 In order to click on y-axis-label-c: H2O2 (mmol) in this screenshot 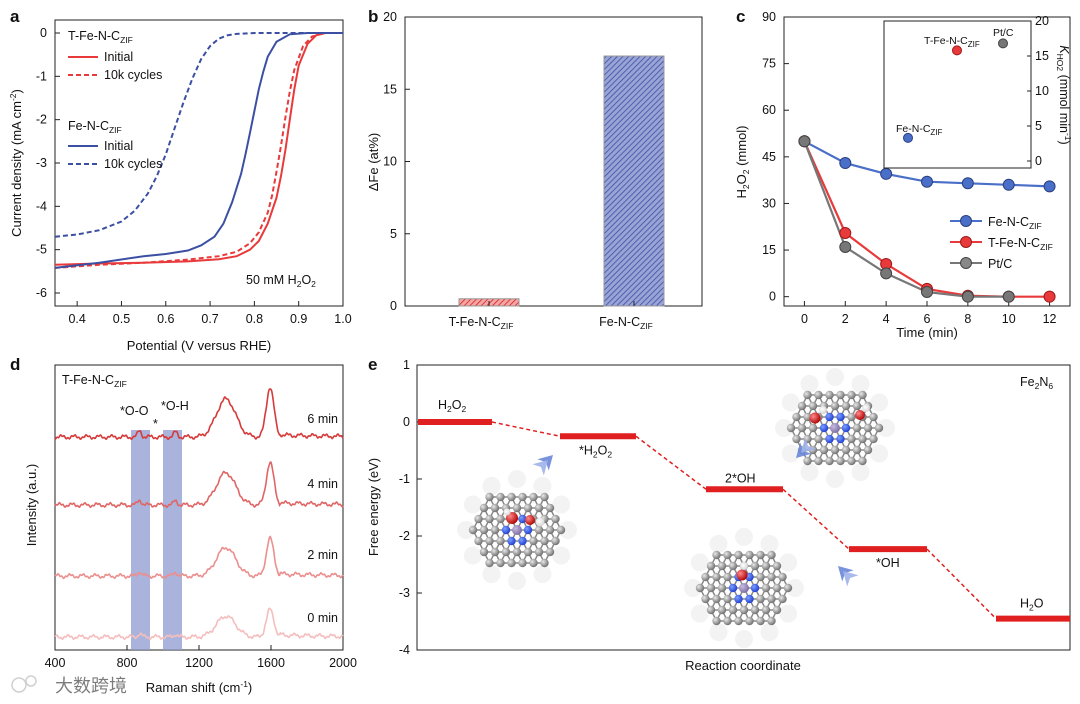, I will do `click(742, 161)`.